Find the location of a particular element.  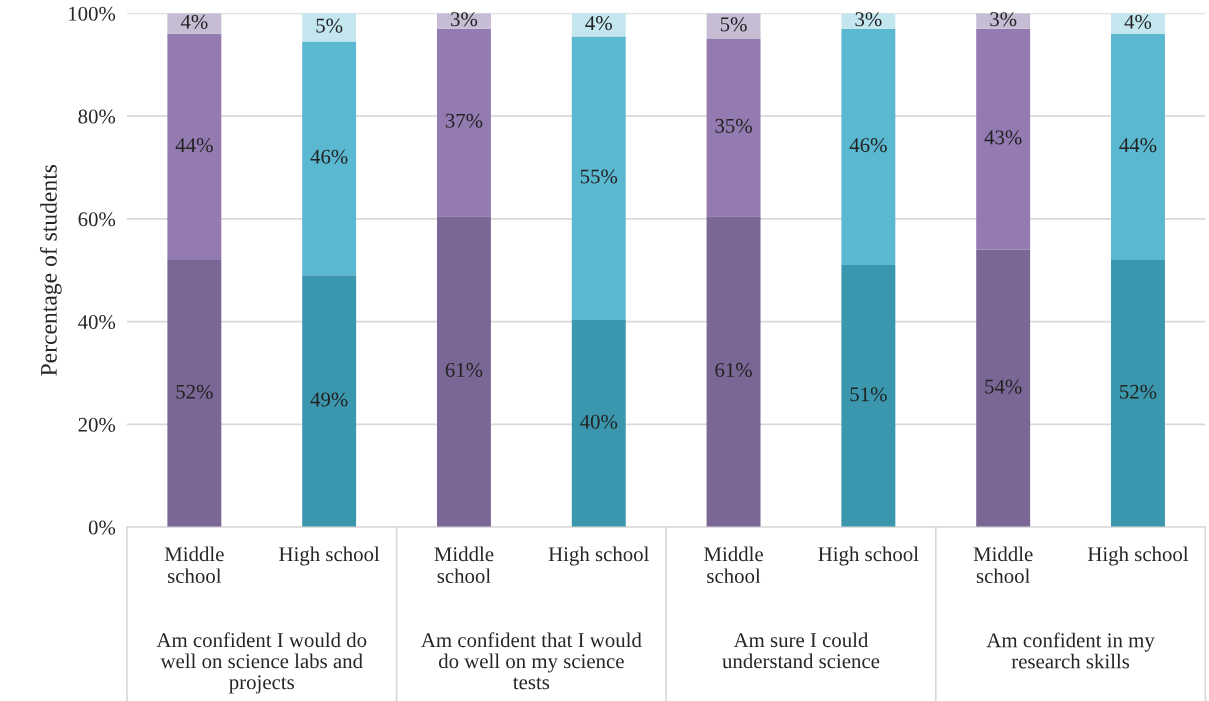

text: Am confident I would do well on science labs and projects is located at coordinates (261, 663).